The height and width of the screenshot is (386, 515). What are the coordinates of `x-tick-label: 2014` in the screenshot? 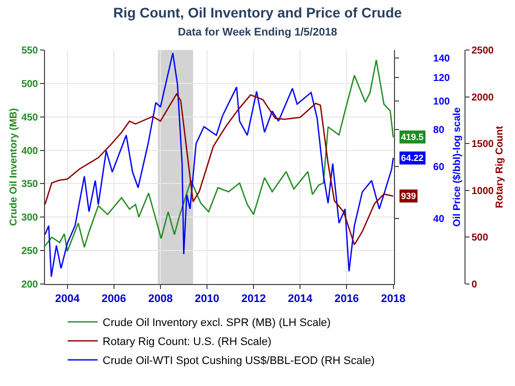 It's located at (301, 299).